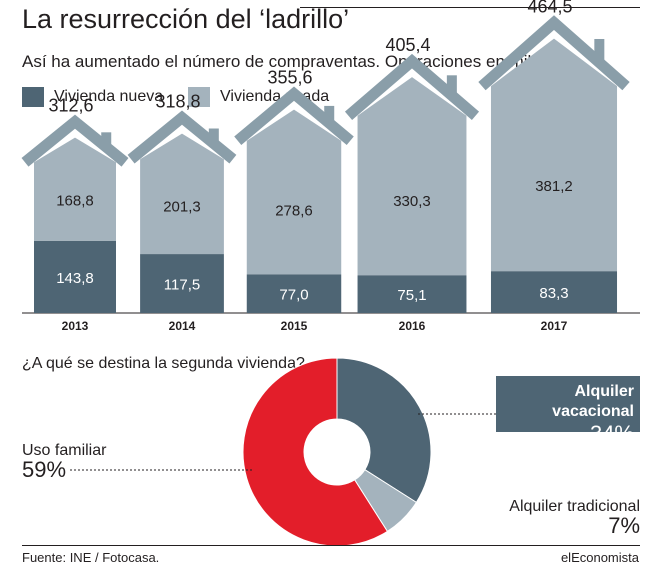 This screenshot has height=570, width=665. Describe the element at coordinates (331, 545) in the screenshot. I see `footer-rule` at that location.